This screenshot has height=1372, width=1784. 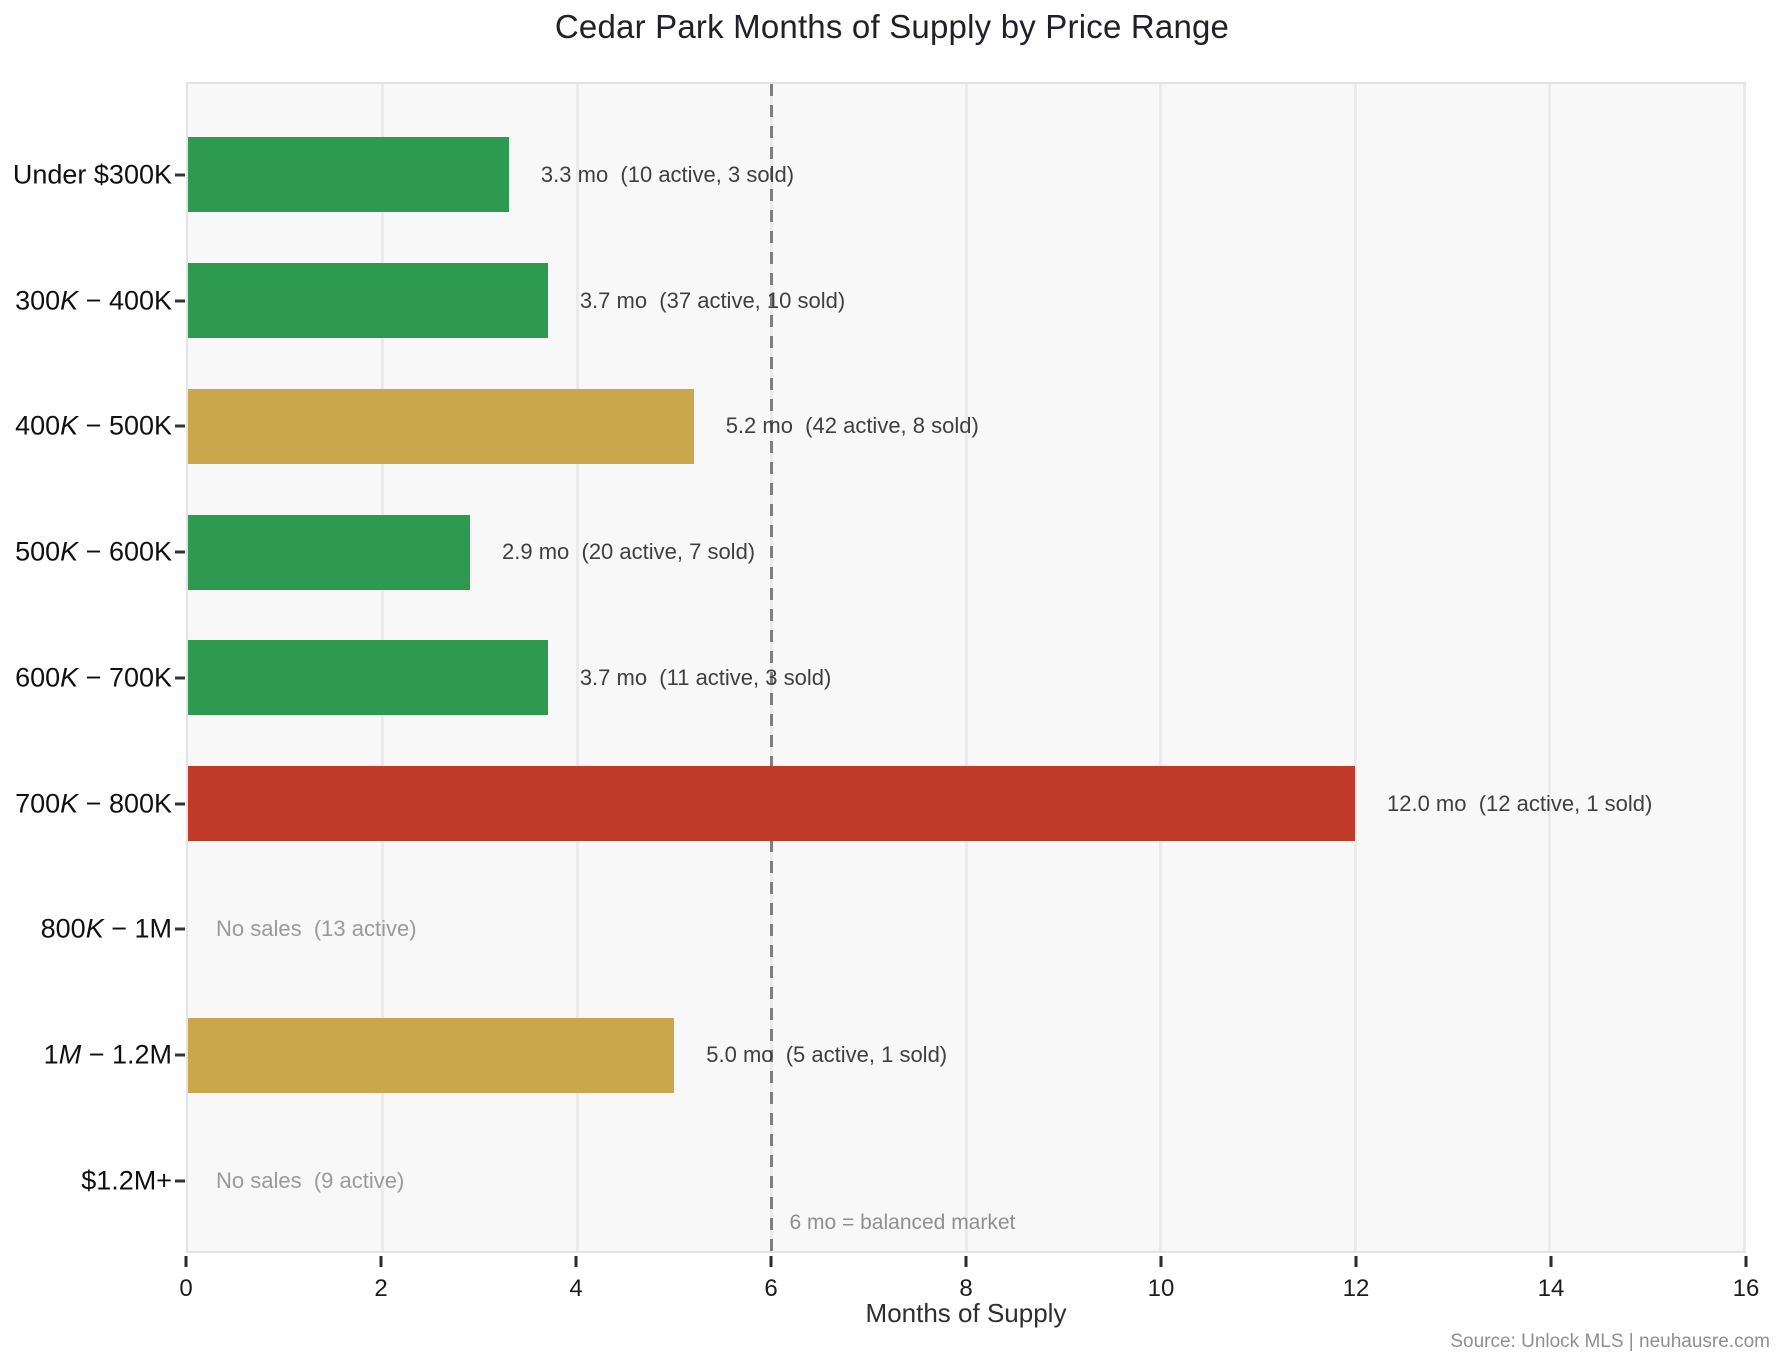 What do you see at coordinates (667, 174) in the screenshot?
I see `bar-annotation: 3.3 mo (10 active, 3 sold)` at bounding box center [667, 174].